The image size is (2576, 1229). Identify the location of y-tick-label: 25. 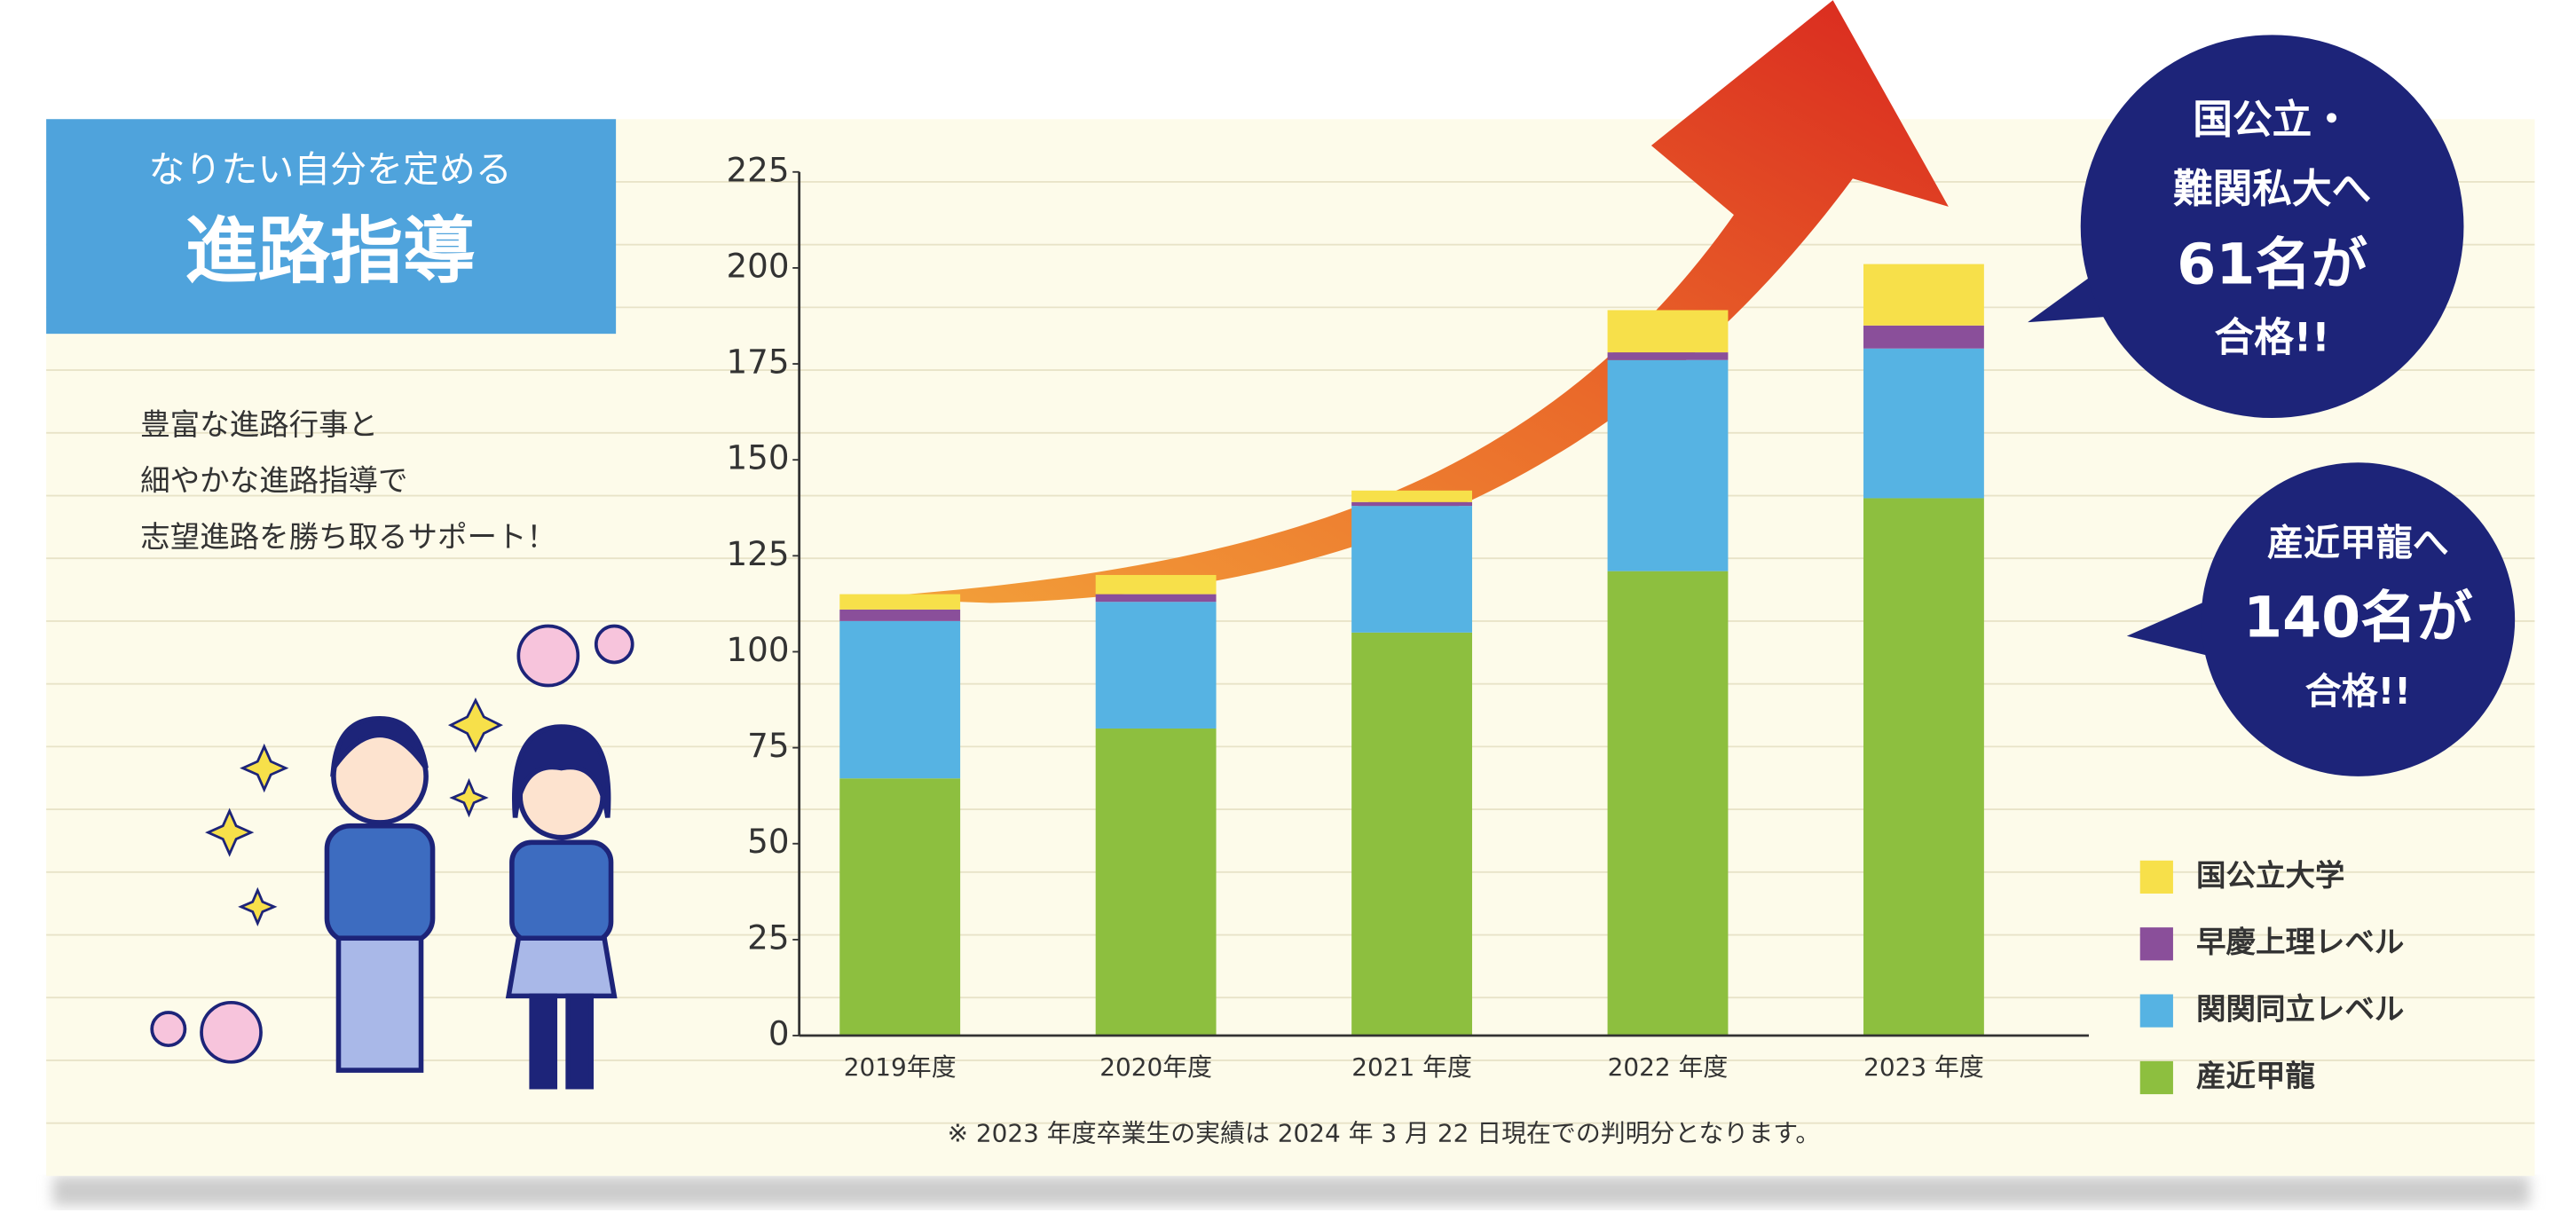
(768, 937).